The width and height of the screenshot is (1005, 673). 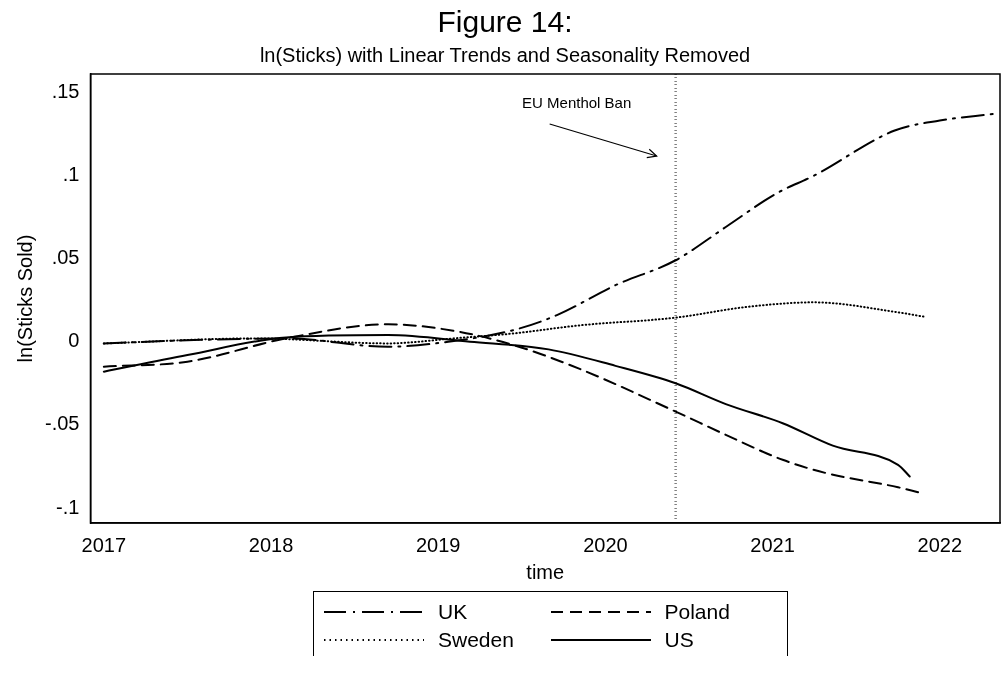 What do you see at coordinates (62, 423) in the screenshot?
I see `y-tick-label: -.05` at bounding box center [62, 423].